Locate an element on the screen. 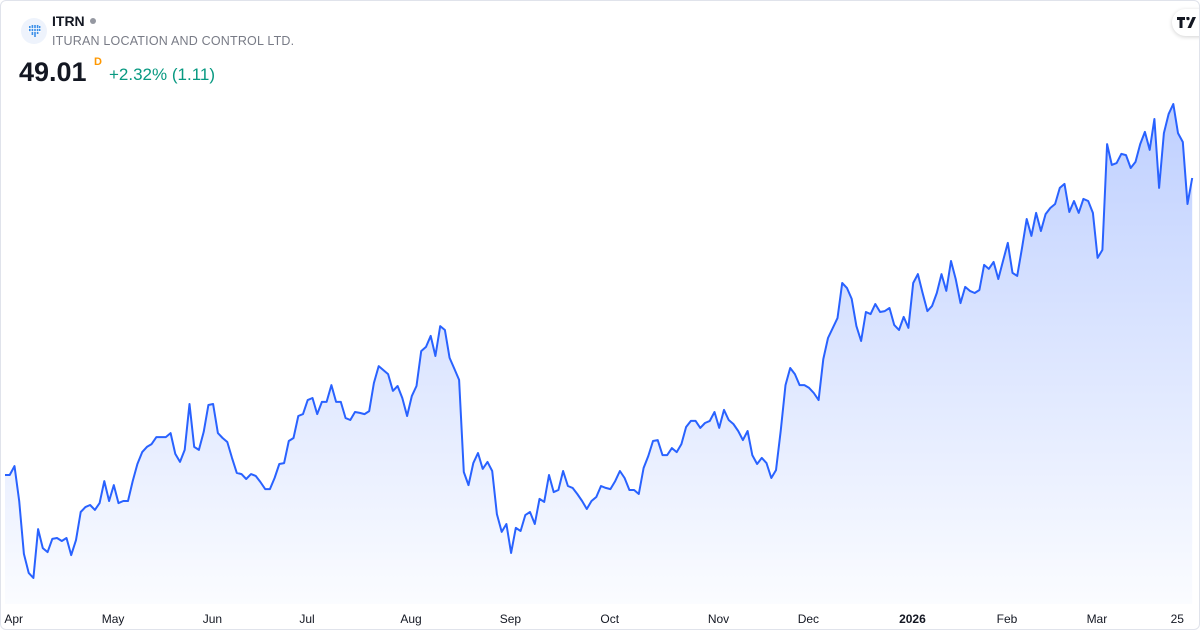 This screenshot has height=630, width=1200. x-tick-label: Nov is located at coordinates (718, 619).